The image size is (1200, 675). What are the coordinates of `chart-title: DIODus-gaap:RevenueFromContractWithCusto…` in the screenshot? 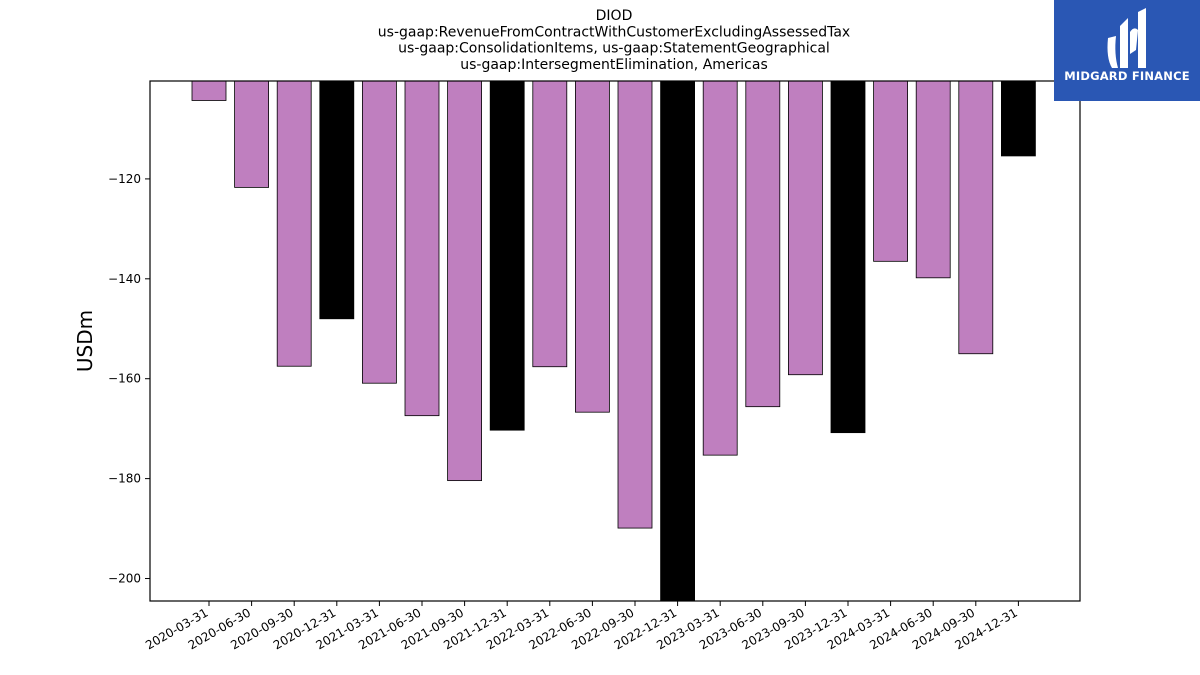 It's located at (614, 40).